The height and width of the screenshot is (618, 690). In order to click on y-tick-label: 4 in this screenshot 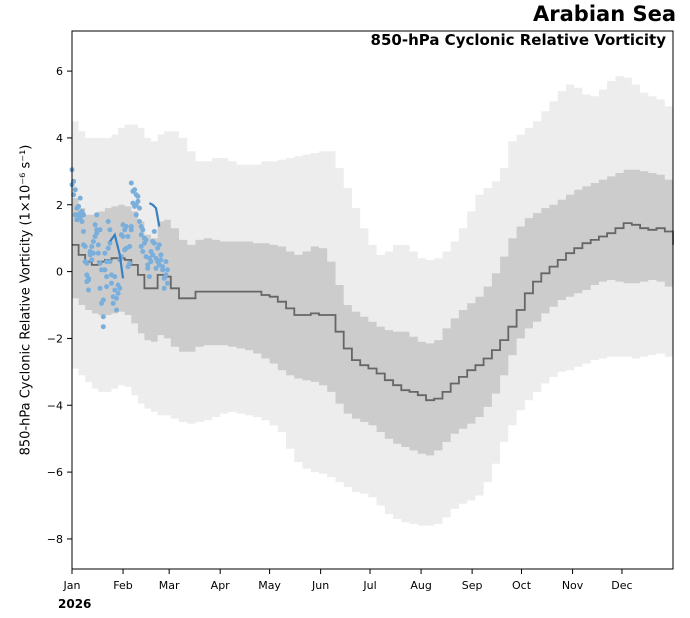, I will do `click(59, 138)`.